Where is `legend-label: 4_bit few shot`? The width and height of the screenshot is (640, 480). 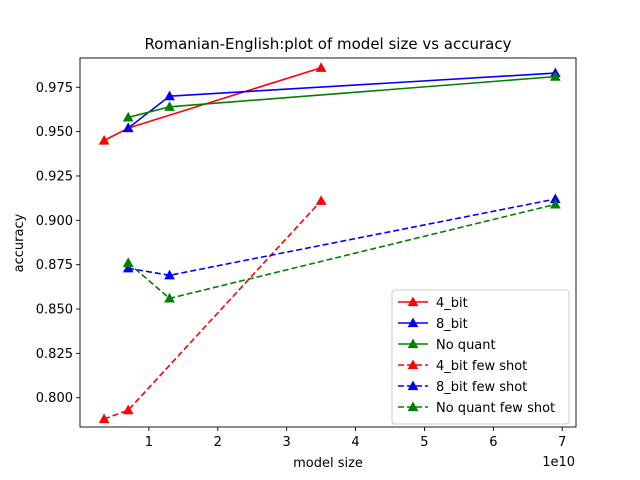
legend-label: 4_bit few shot is located at coordinates (481, 366).